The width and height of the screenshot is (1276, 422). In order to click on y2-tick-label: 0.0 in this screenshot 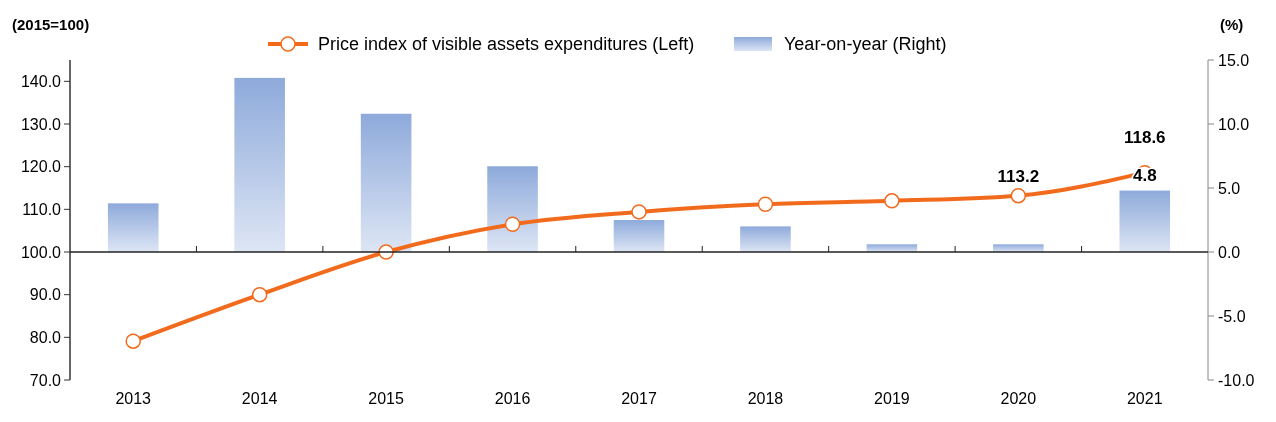, I will do `click(1229, 252)`.